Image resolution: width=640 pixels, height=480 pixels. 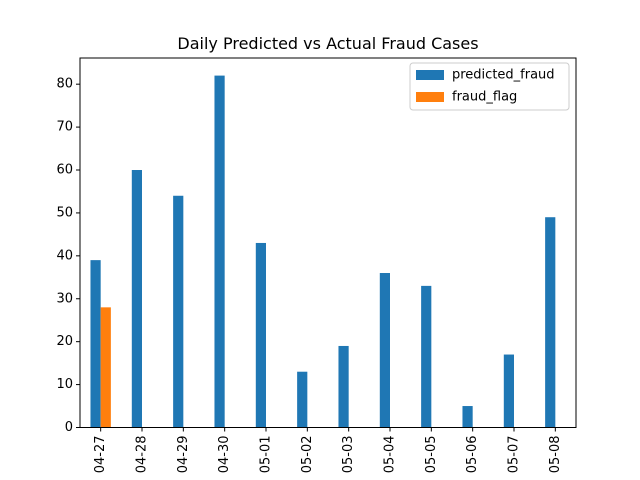 What do you see at coordinates (64, 84) in the screenshot?
I see `y-tick-label: 80` at bounding box center [64, 84].